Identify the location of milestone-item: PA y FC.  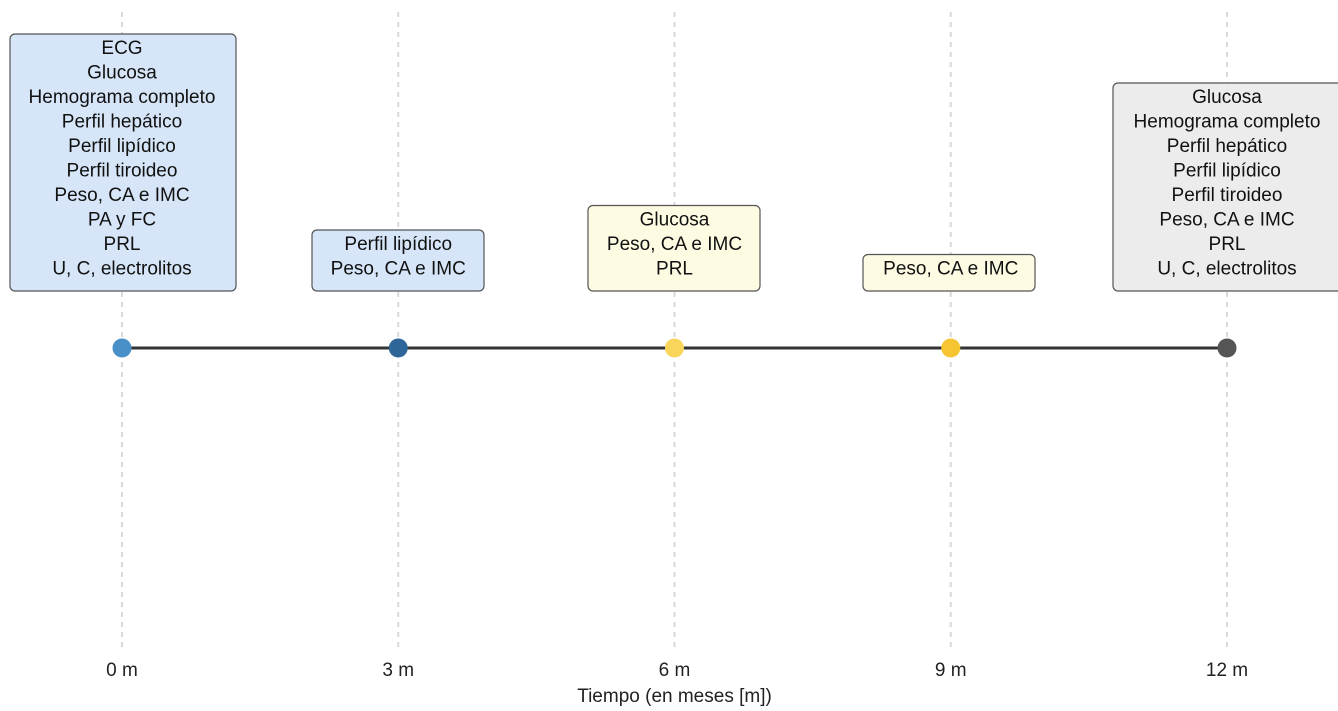
(122, 220).